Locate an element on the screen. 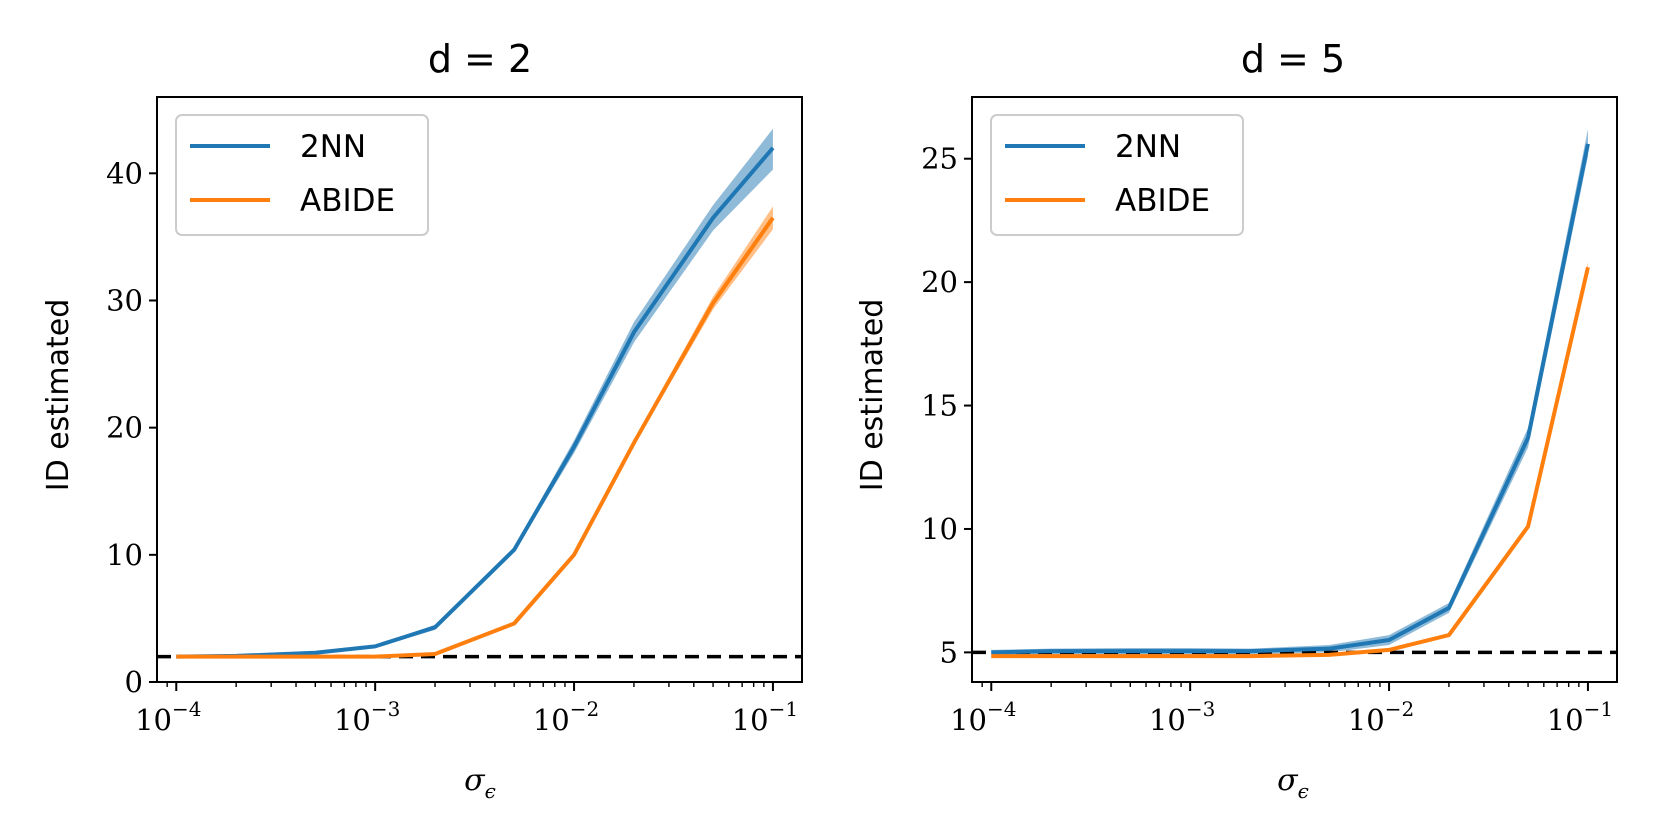 This screenshot has width=1661, height=830. panel-d5-ytick-label: 10 is located at coordinates (939, 529).